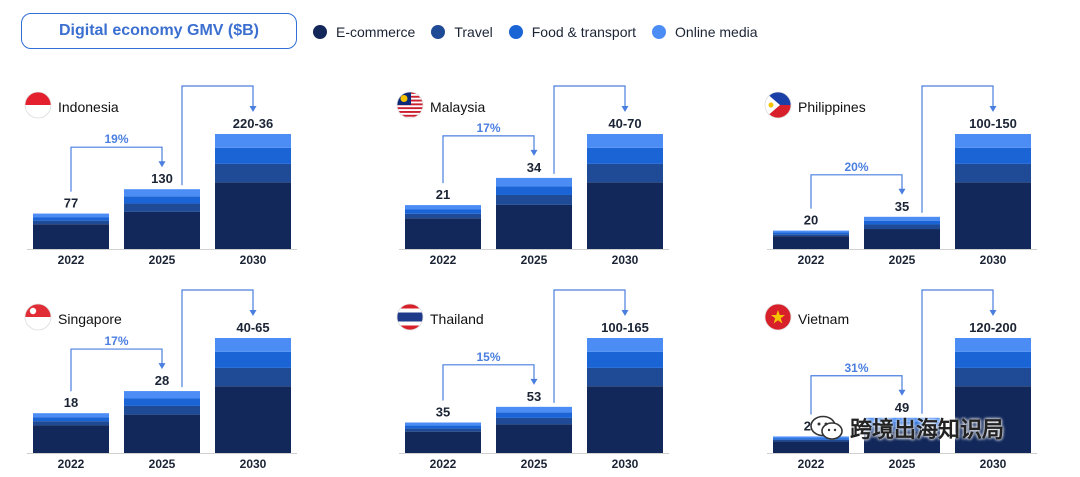 Image resolution: width=1080 pixels, height=477 pixels. What do you see at coordinates (457, 319) in the screenshot?
I see `country-title: Thailand` at bounding box center [457, 319].